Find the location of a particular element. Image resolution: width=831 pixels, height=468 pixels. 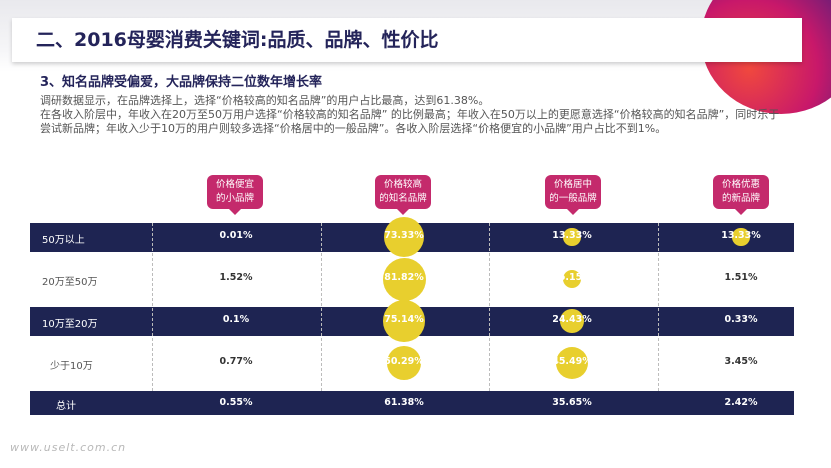

page-title: 二、2016母婴消费关键词:品质、品牌、性价比 is located at coordinates (237, 40).